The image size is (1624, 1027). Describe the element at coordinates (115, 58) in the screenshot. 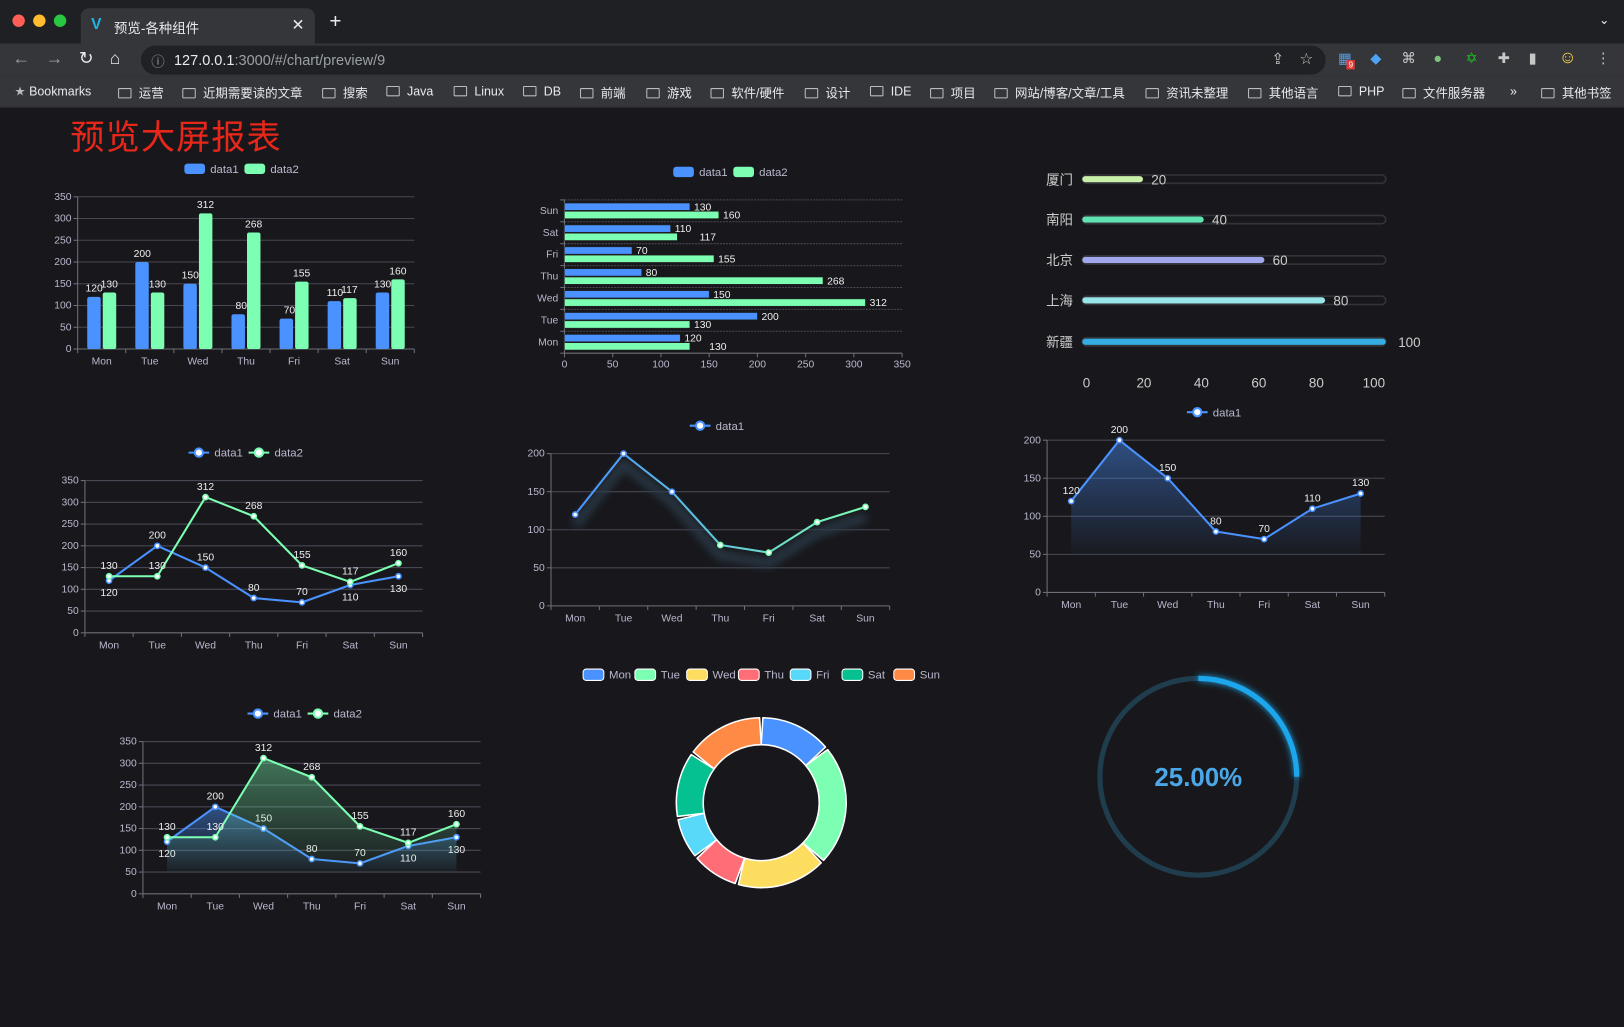

I see `home-icon: ⌂` at that location.